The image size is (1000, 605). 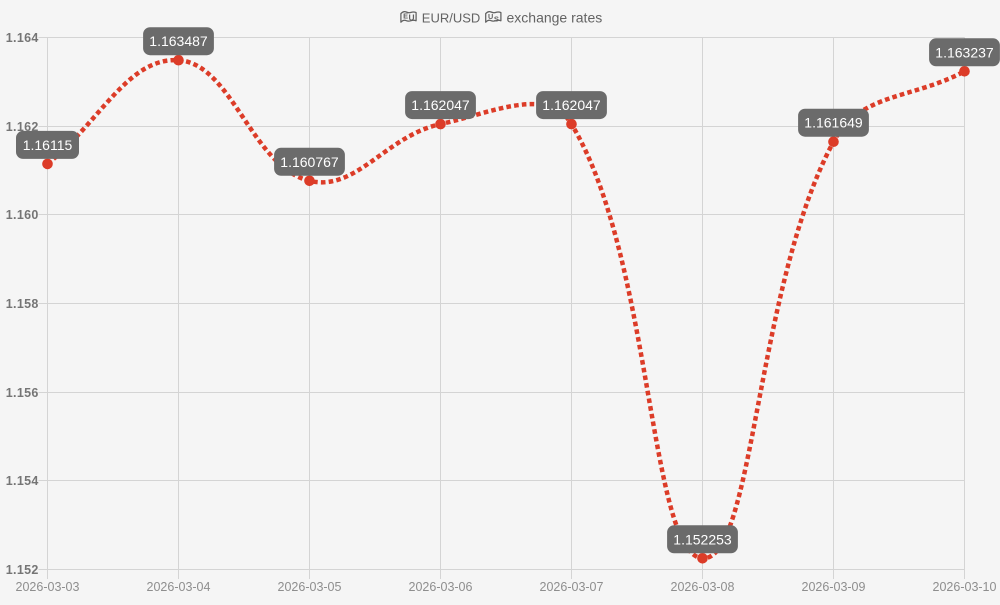 I want to click on svg-text: 1.160767, so click(x=309, y=162).